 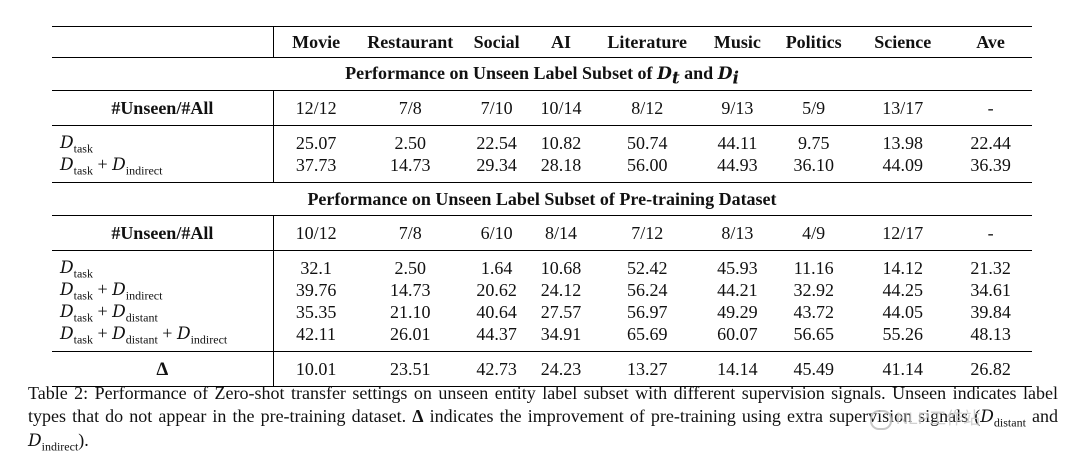 What do you see at coordinates (496, 333) in the screenshot?
I see `value-cell: 44.37` at bounding box center [496, 333].